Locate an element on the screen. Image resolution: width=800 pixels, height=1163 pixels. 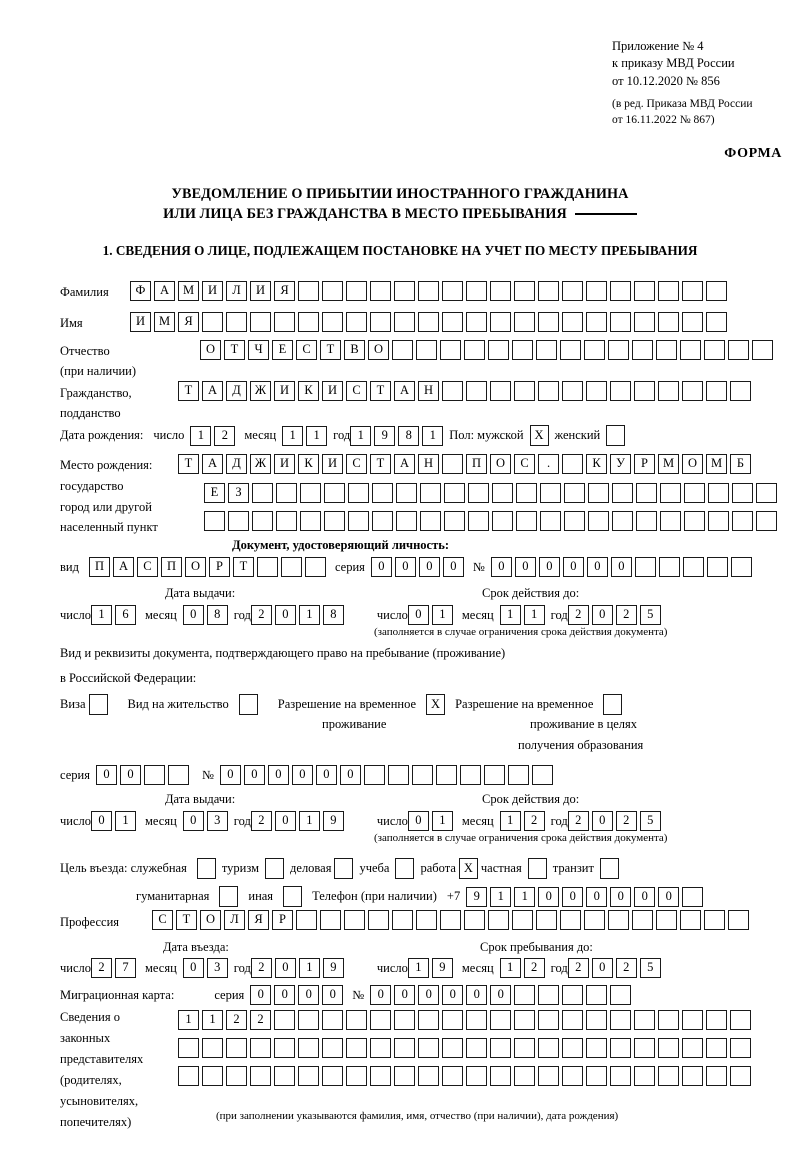
char-cell: П is located at coordinates (99, 567).